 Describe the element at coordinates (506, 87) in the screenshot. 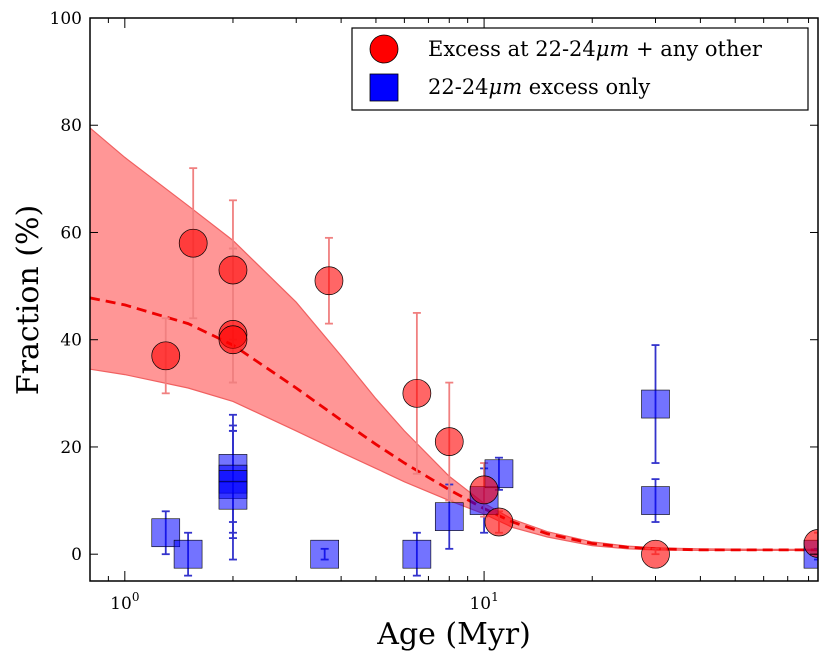

I see `legend-entry-1-unit: μm` at that location.